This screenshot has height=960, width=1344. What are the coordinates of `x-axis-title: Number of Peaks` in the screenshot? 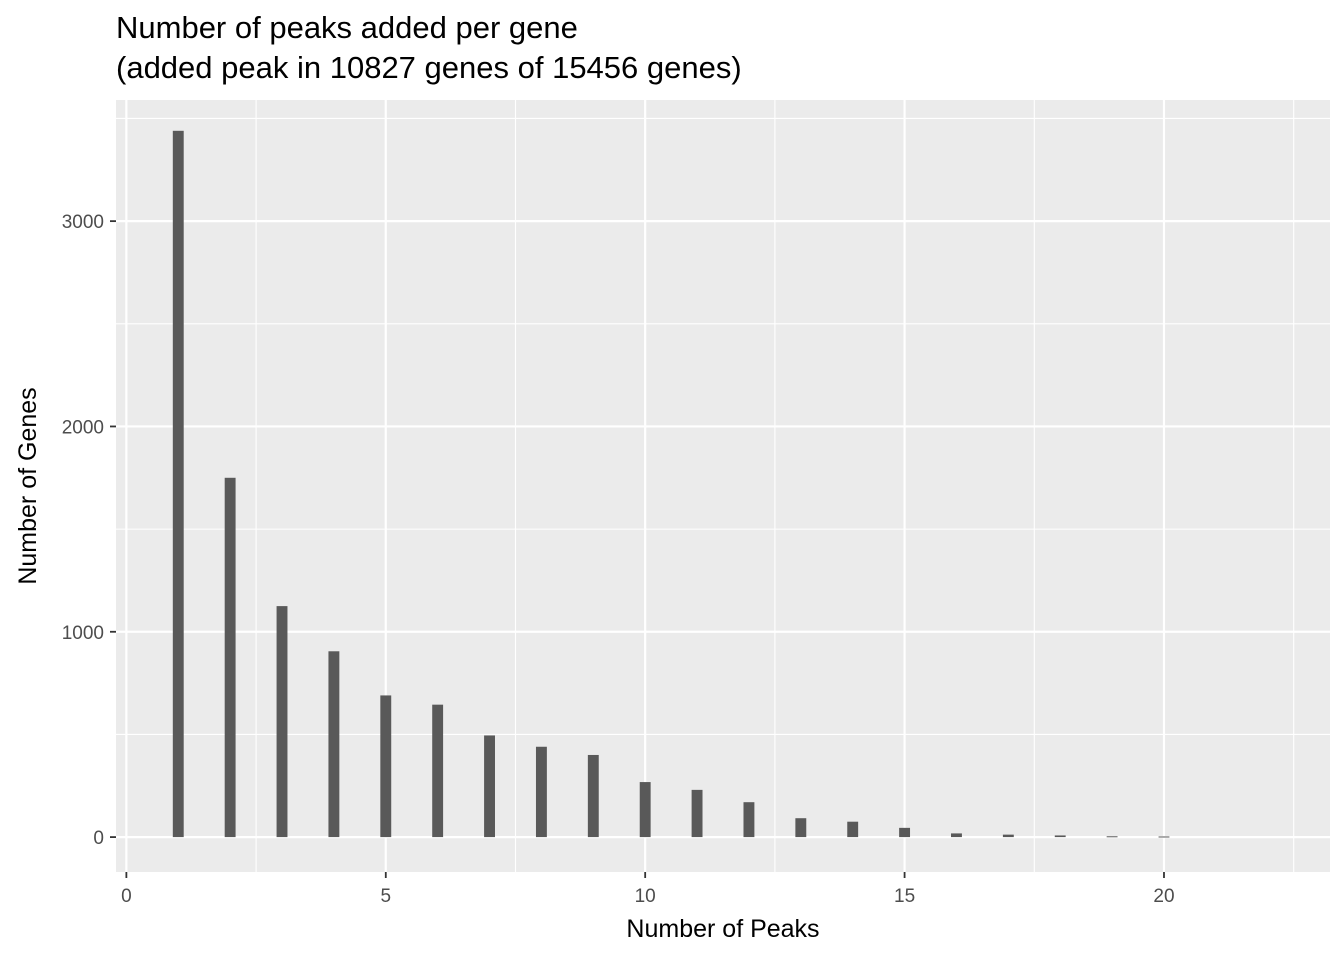 It's located at (722, 929).